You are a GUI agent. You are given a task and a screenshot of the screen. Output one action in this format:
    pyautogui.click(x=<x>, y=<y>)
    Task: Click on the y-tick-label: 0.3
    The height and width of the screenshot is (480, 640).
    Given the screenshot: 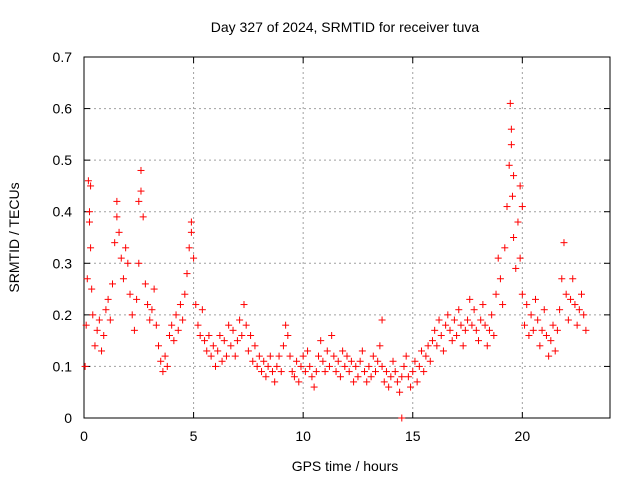 What is the action you would take?
    pyautogui.click(x=63, y=263)
    